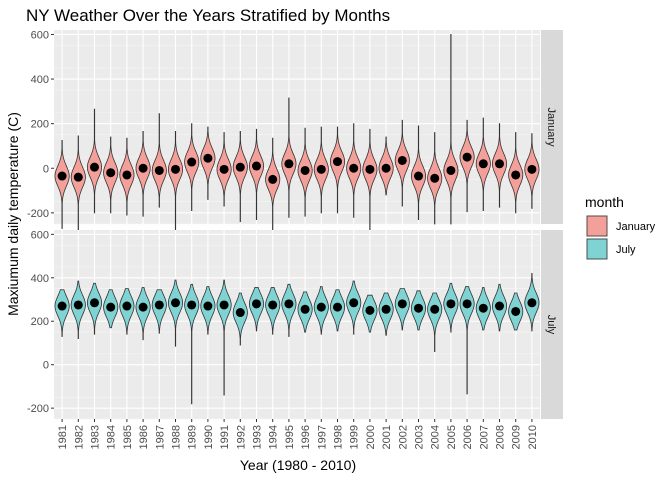 The width and height of the screenshot is (672, 480). What do you see at coordinates (626, 250) in the screenshot?
I see `legend-label: July` at bounding box center [626, 250].